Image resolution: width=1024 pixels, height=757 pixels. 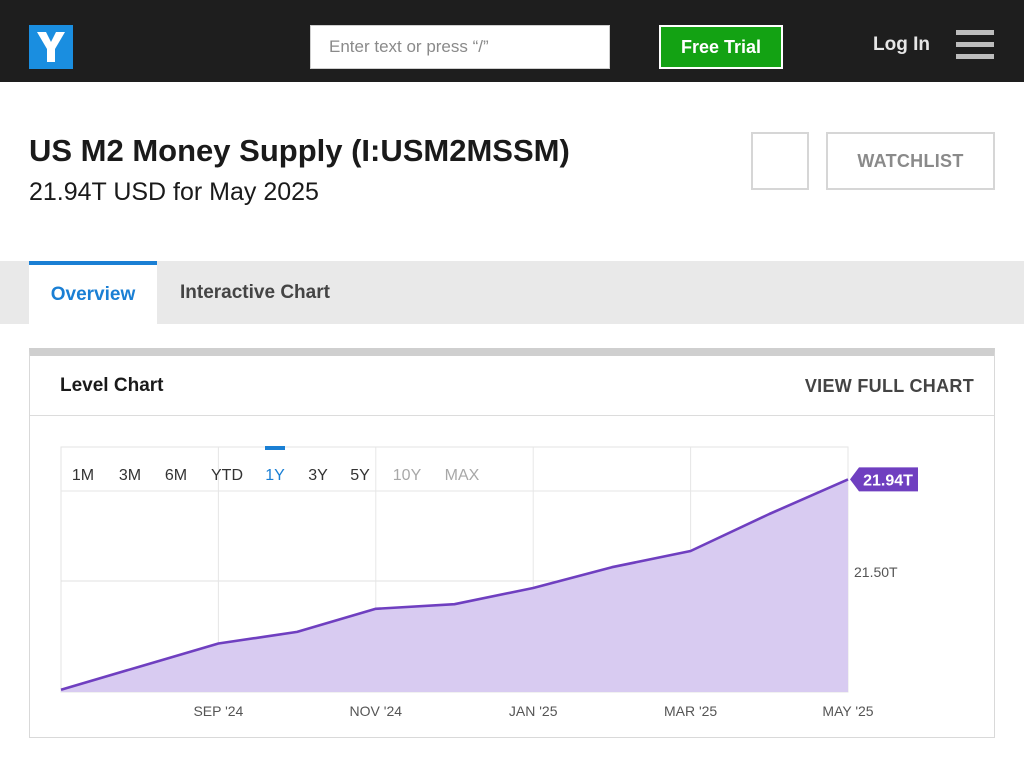 I want to click on x-tick-label: MAY '25, so click(x=847, y=711).